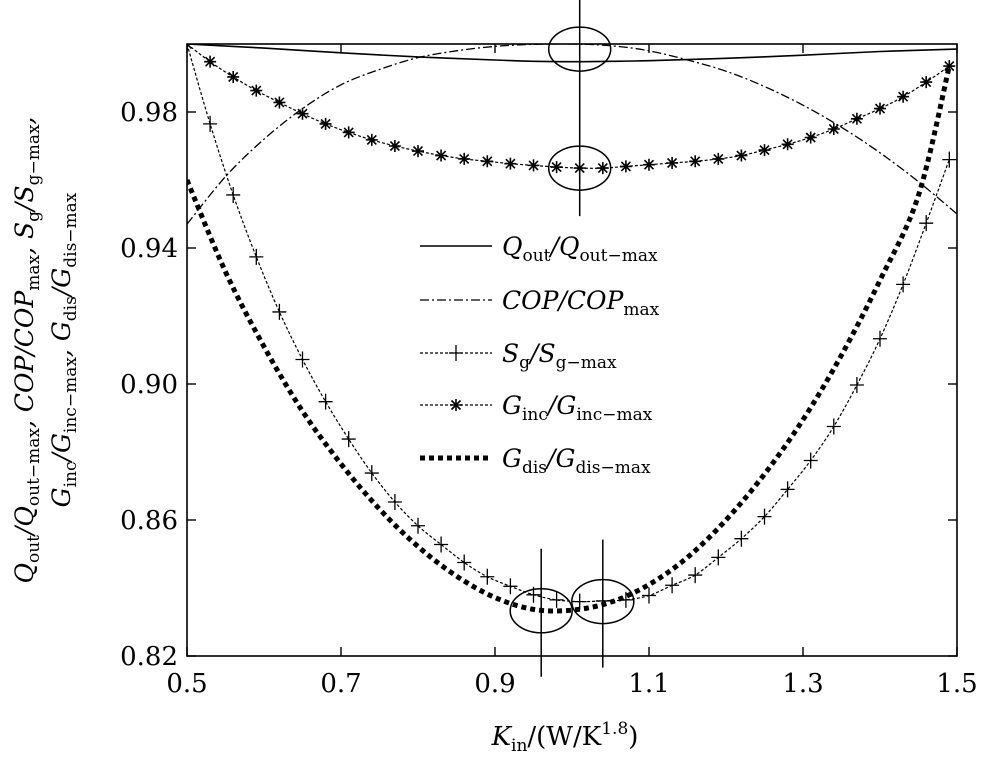  Describe the element at coordinates (149, 249) in the screenshot. I see `y-tick-label: 0.94` at that location.